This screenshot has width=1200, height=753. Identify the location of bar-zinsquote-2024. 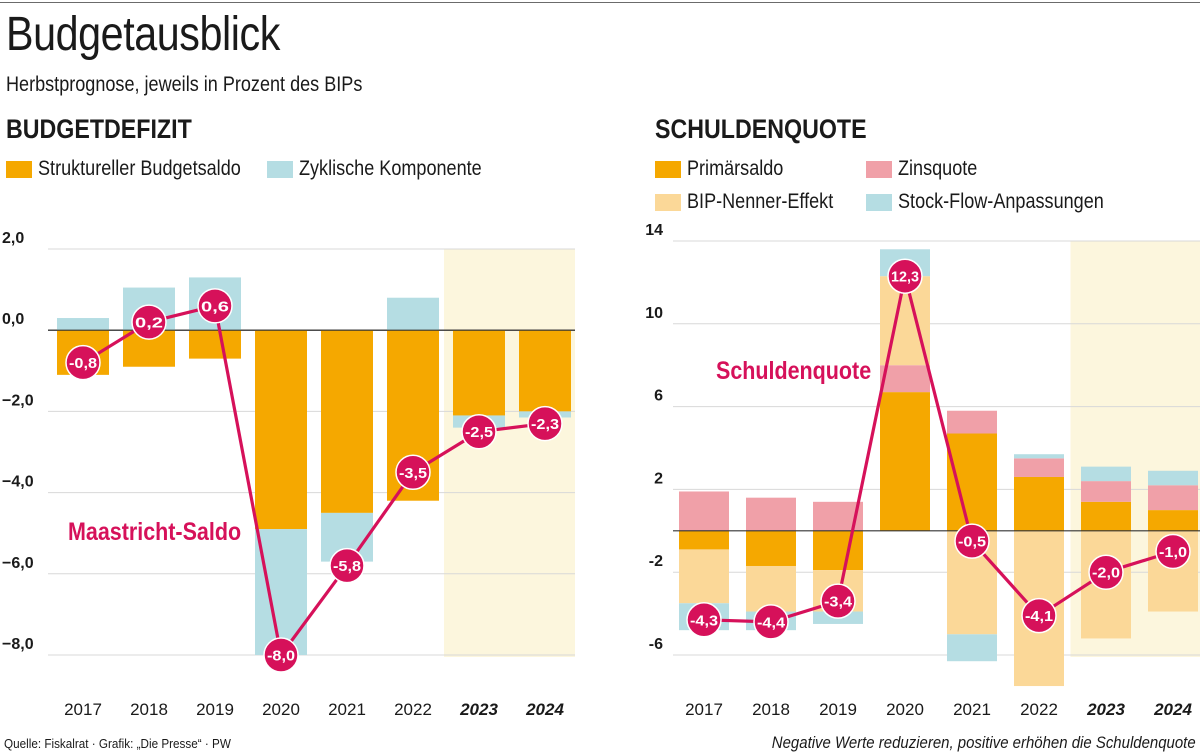
(1173, 498).